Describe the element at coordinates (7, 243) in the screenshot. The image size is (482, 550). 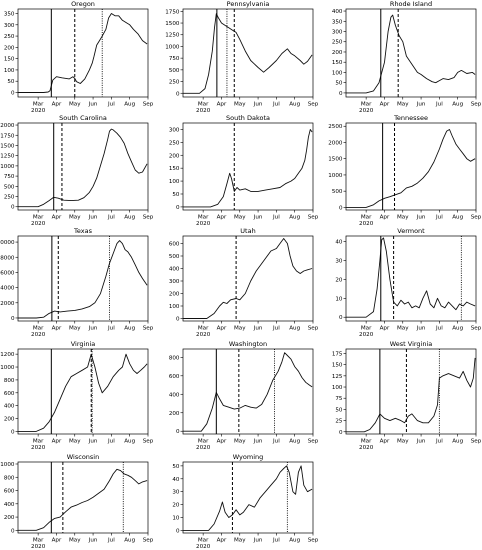
I see `y-tick-label: 10000` at that location.